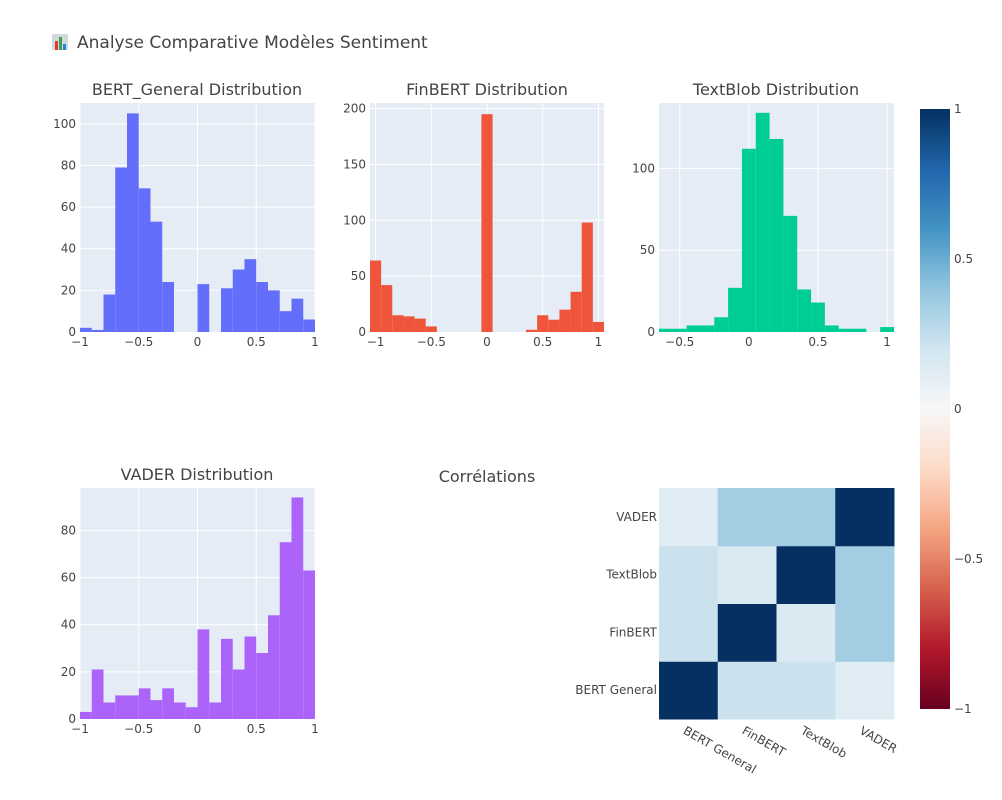  What do you see at coordinates (958, 409) in the screenshot?
I see `colorbar-tick-label: 0` at bounding box center [958, 409].